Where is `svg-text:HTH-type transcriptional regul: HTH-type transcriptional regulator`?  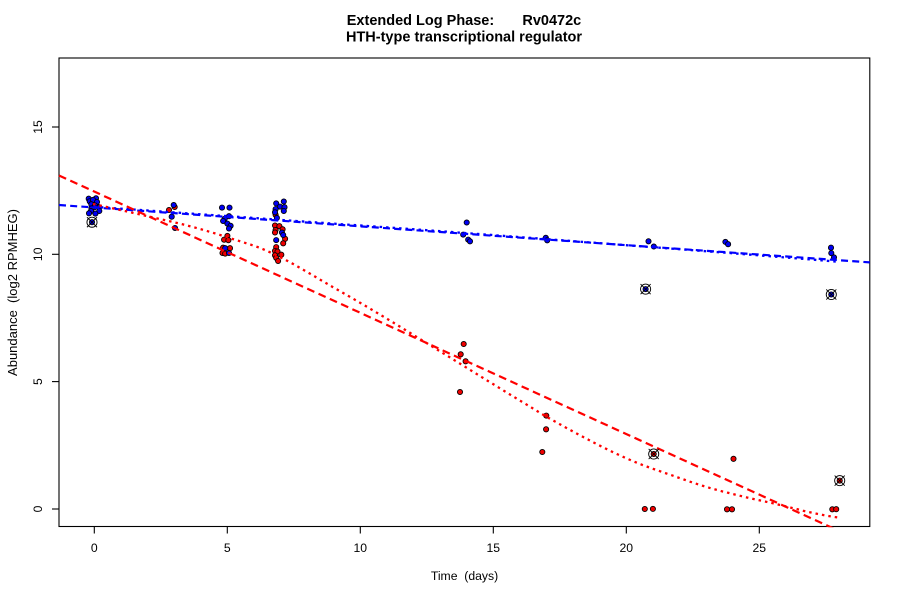
svg-text:HTH-type transcriptional regul: HTH-type transcriptional regulator is located at coordinates (464, 38).